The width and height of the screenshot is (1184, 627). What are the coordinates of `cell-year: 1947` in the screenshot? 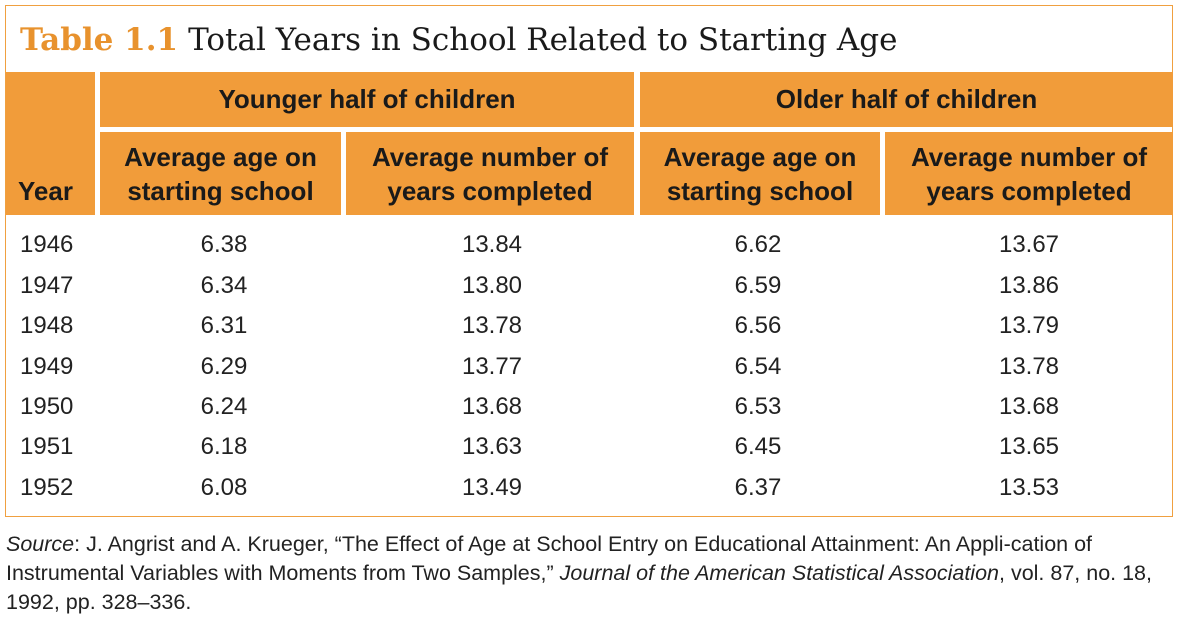 It's located at (47, 285).